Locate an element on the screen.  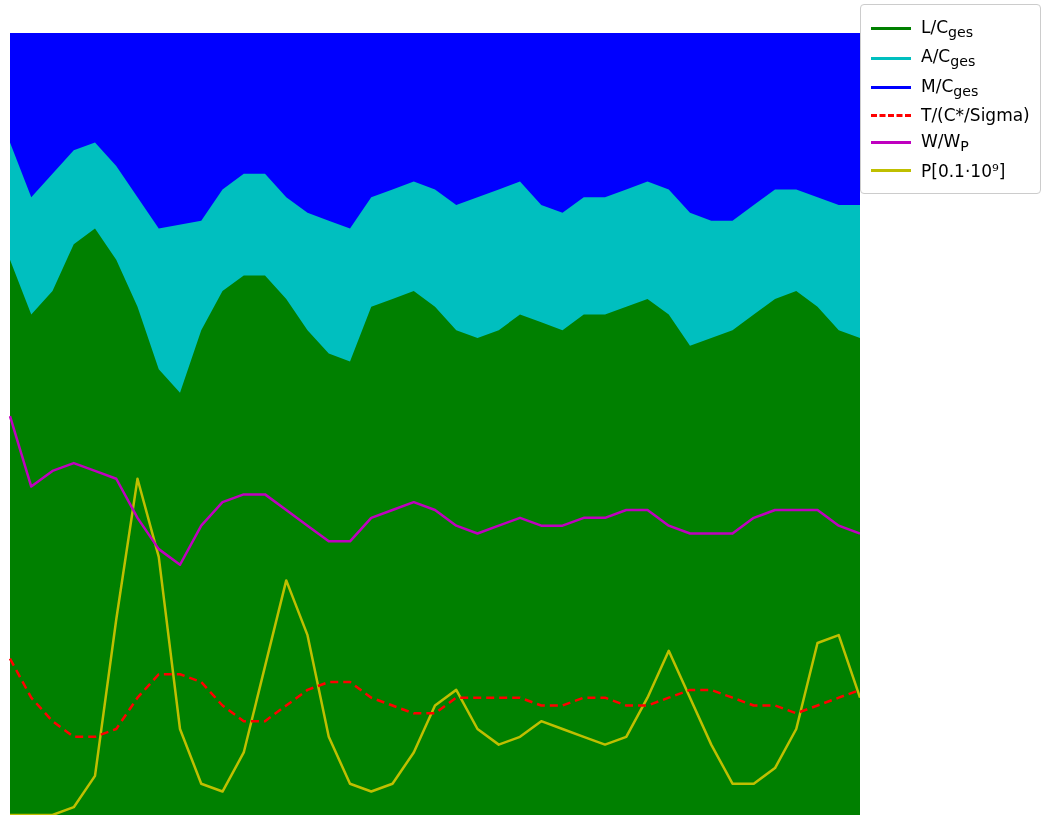
legend-label: L/C$_{ges}$ is located at coordinates (947, 29).